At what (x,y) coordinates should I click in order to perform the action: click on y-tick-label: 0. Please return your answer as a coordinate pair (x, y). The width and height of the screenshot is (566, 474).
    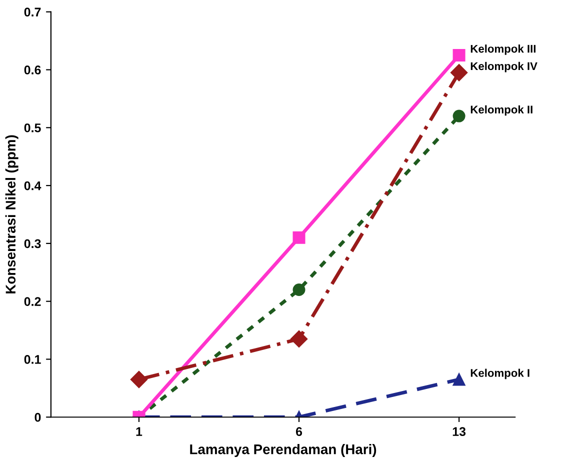
    Looking at the image, I should click on (37, 417).